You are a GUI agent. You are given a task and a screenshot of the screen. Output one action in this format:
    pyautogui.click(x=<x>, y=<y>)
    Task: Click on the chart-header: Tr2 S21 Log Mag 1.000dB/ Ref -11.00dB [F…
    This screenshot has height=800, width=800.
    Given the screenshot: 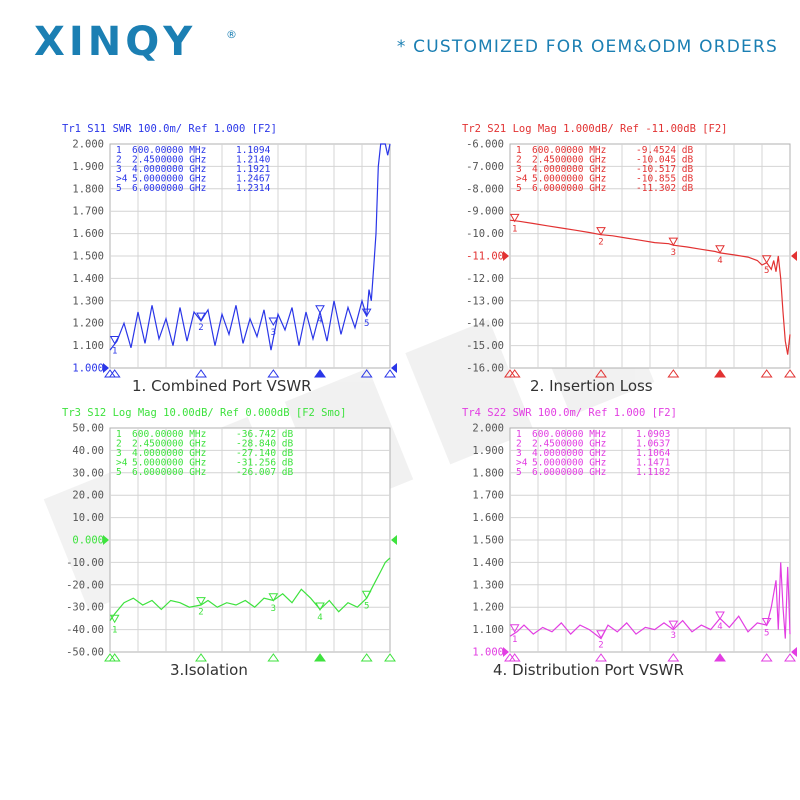 What is the action you would take?
    pyautogui.click(x=595, y=129)
    